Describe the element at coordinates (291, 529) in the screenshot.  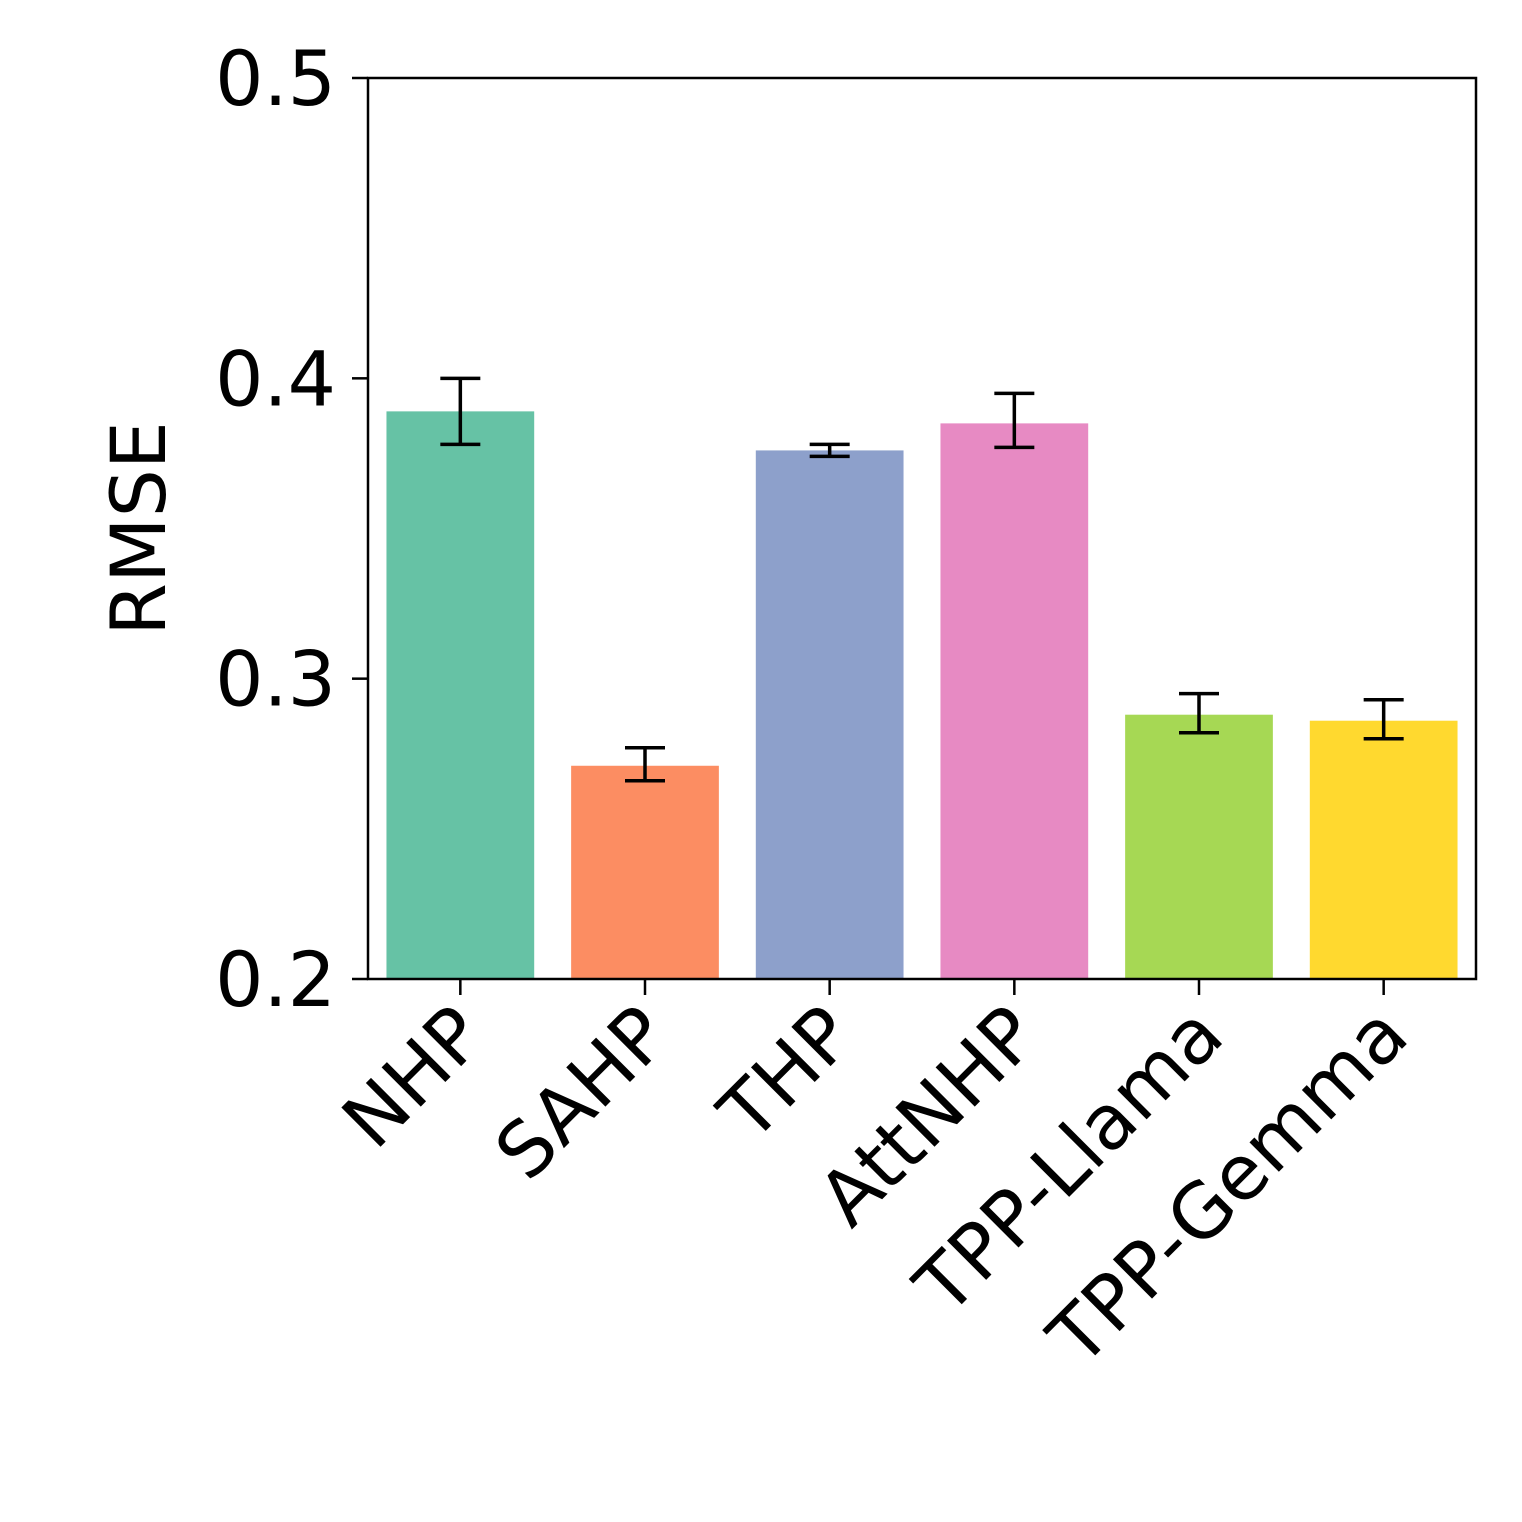
I see `y-axis: 0.2 0.3 0.4 0.5` at that location.